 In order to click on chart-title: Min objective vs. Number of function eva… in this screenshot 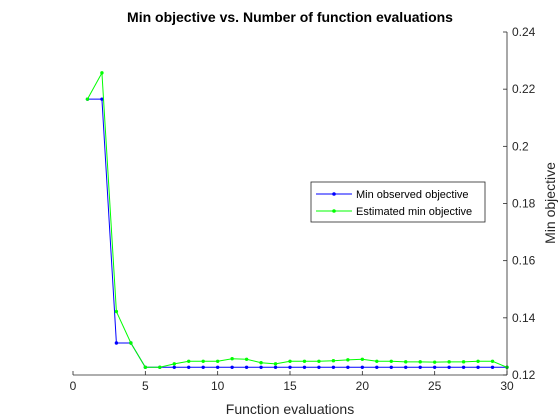, I will do `click(290, 17)`.